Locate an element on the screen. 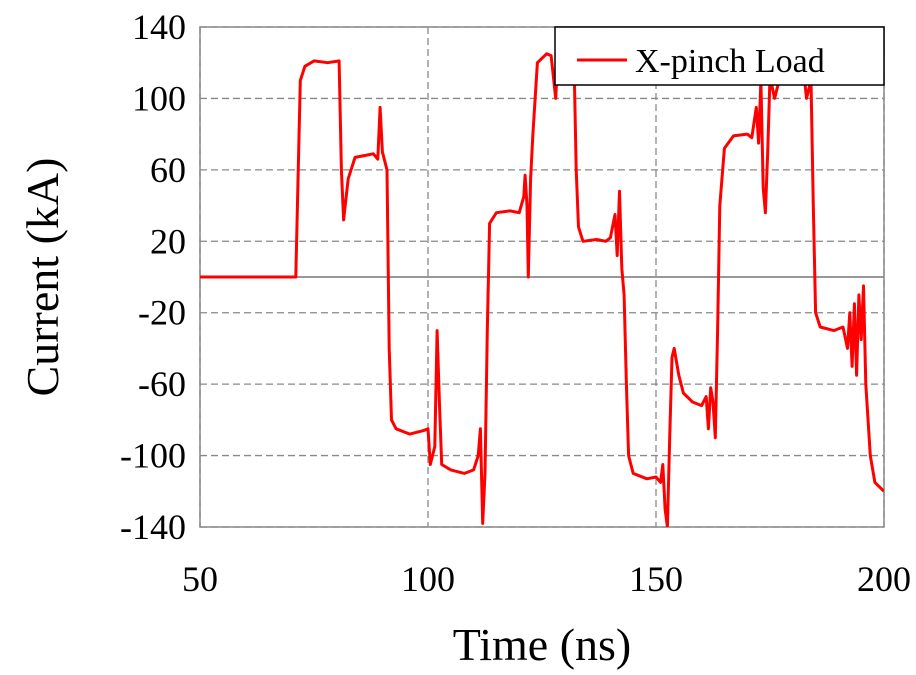  y-tick-label: -140 is located at coordinates (153, 527).